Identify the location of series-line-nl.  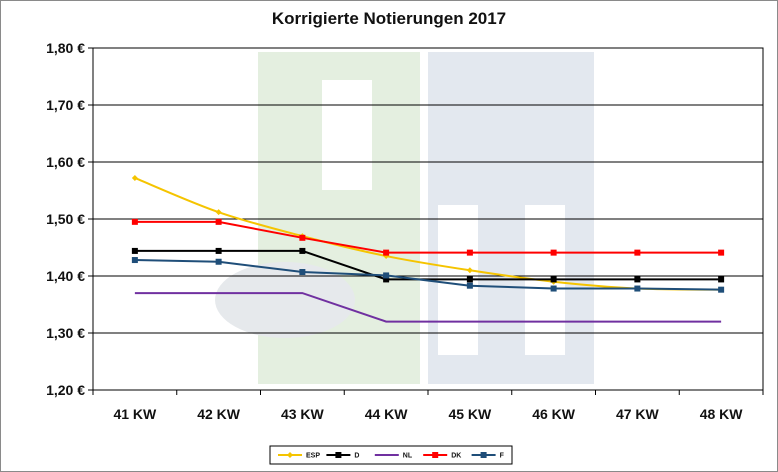
(428, 307).